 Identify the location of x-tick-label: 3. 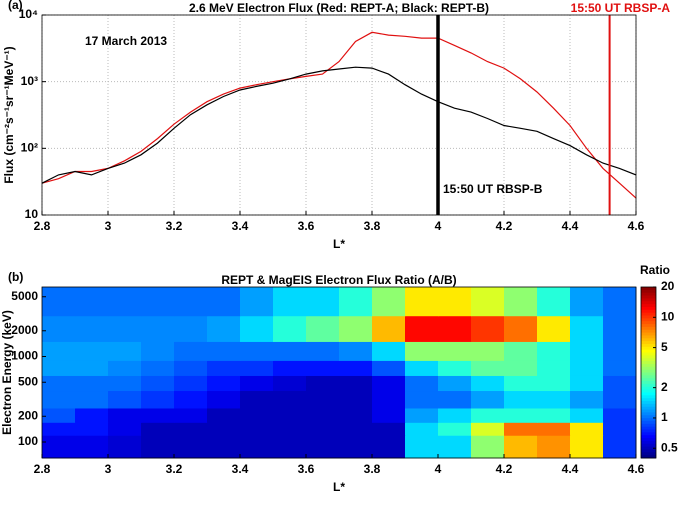
(108, 469).